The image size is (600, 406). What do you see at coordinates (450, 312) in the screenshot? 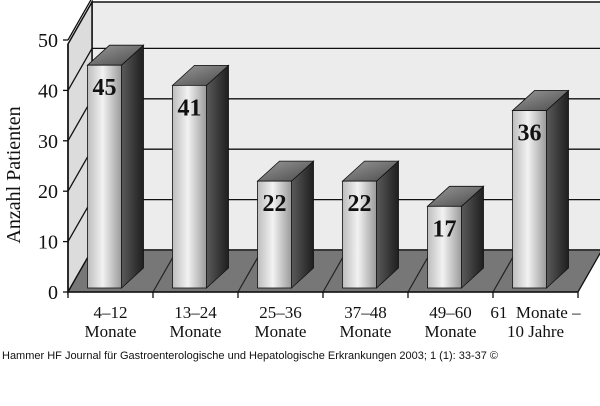
I see `x-category-label: 49–60` at bounding box center [450, 312].